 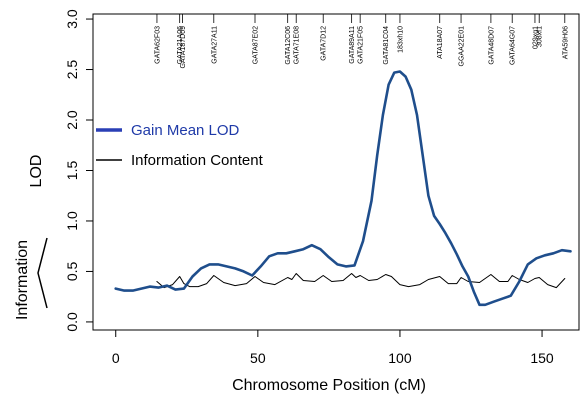 What do you see at coordinates (72, 171) in the screenshot?
I see `y-tick-label-1.5: 1.5` at bounding box center [72, 171].